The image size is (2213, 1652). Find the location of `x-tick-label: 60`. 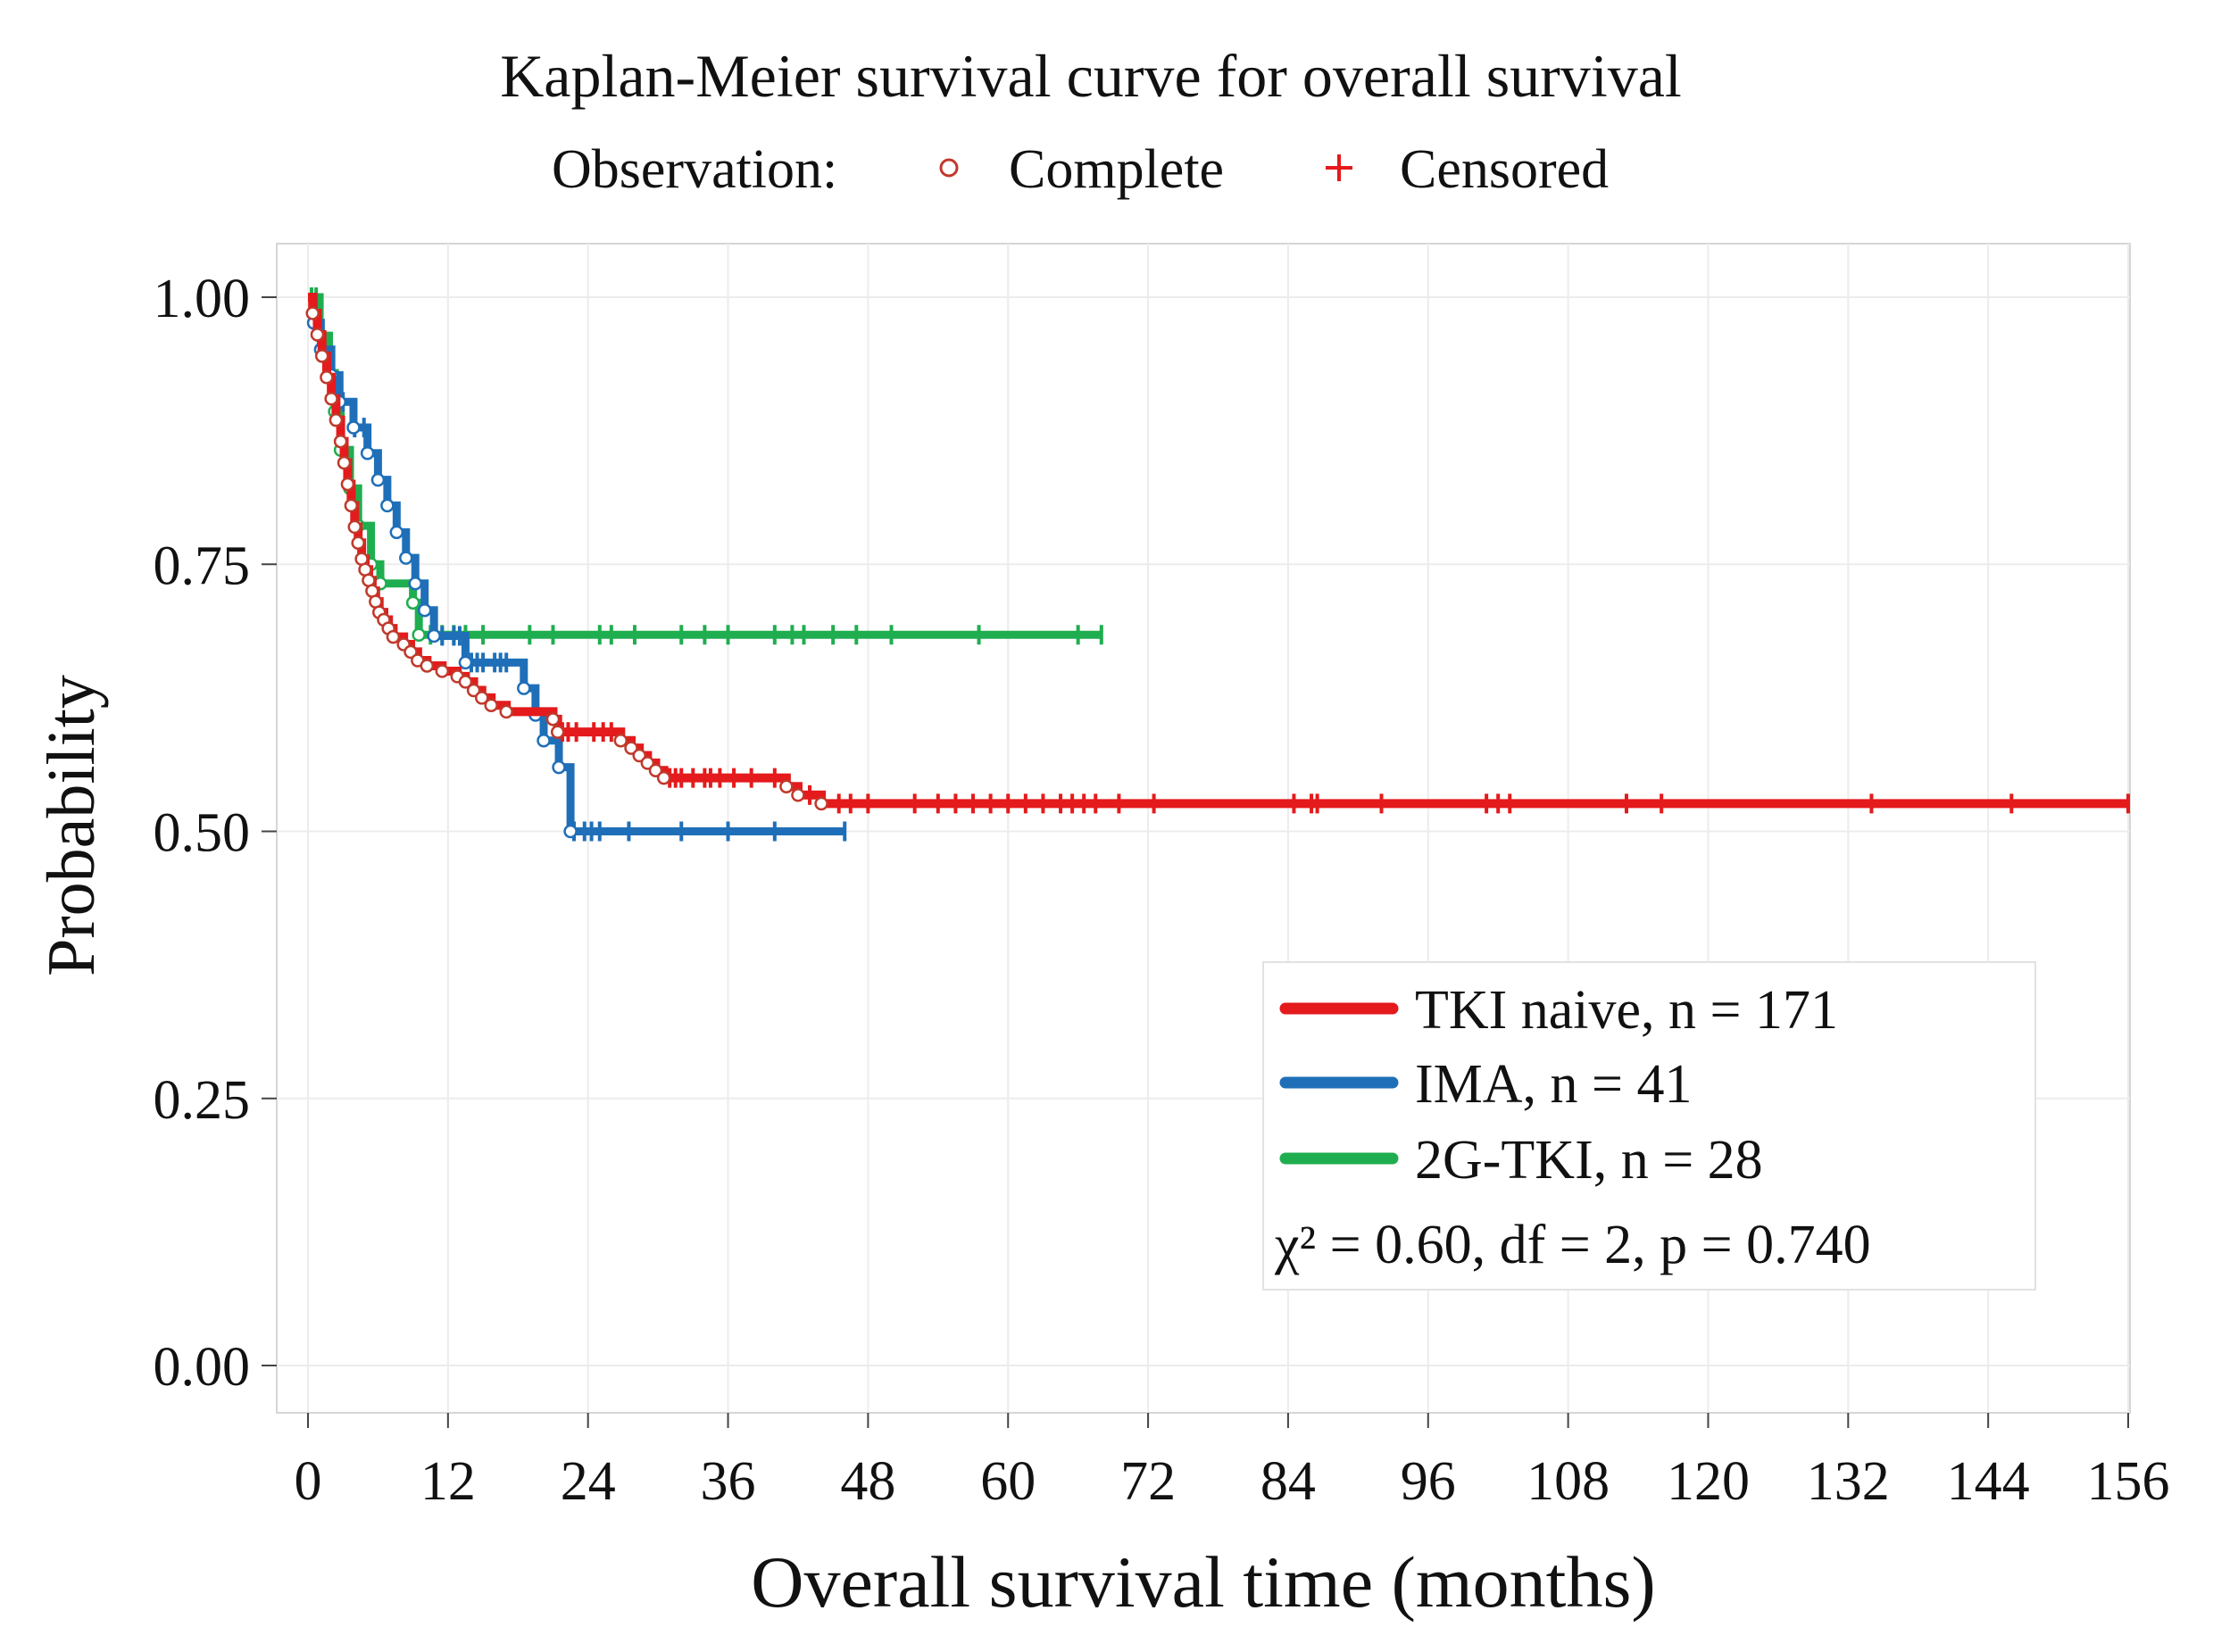

x-tick-label: 60 is located at coordinates (1008, 1482).